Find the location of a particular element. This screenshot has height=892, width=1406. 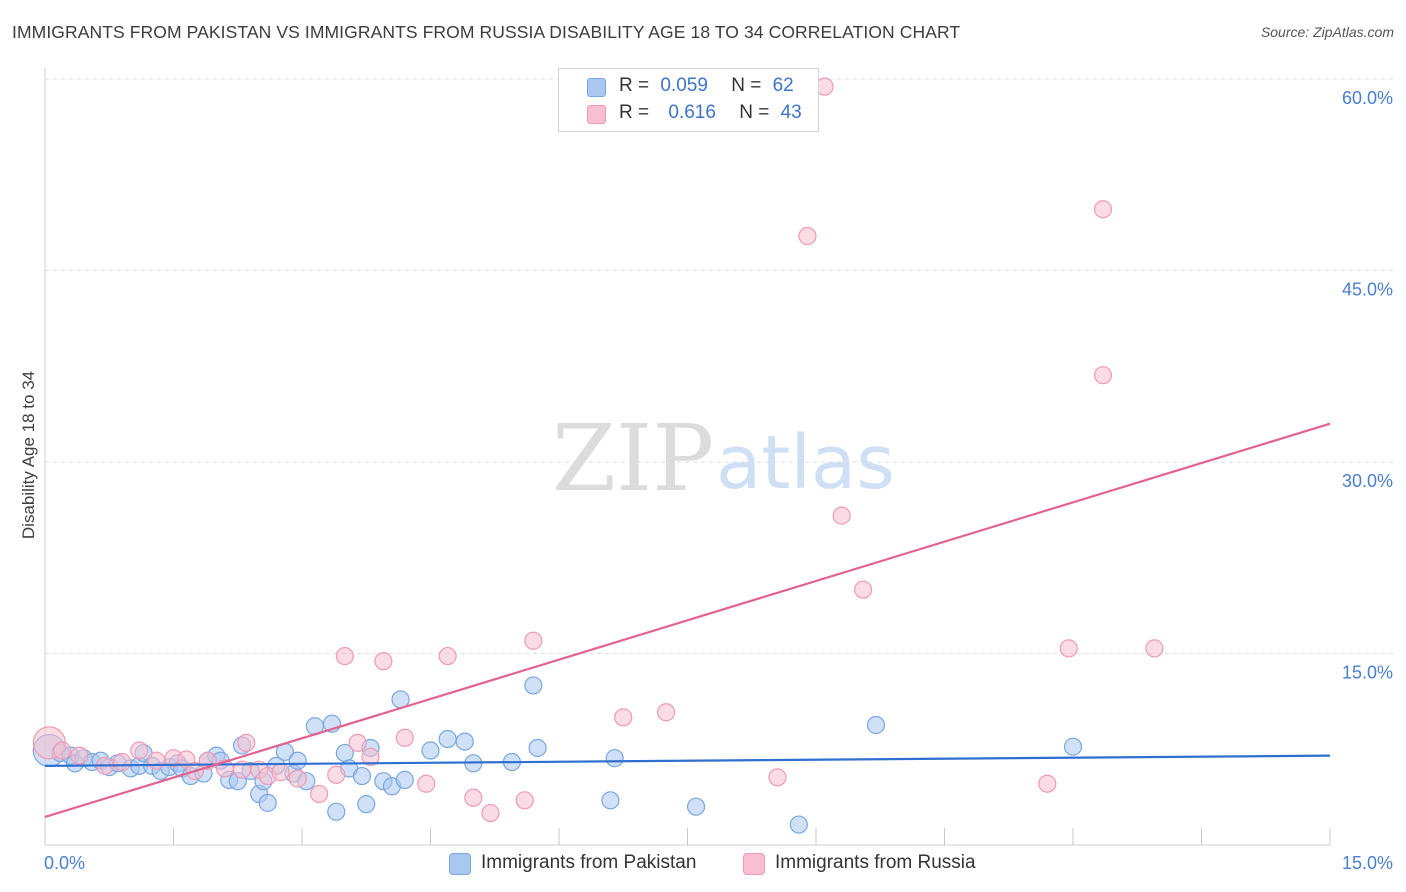

x-tick-label-max: 15.0% is located at coordinates (1367, 863).